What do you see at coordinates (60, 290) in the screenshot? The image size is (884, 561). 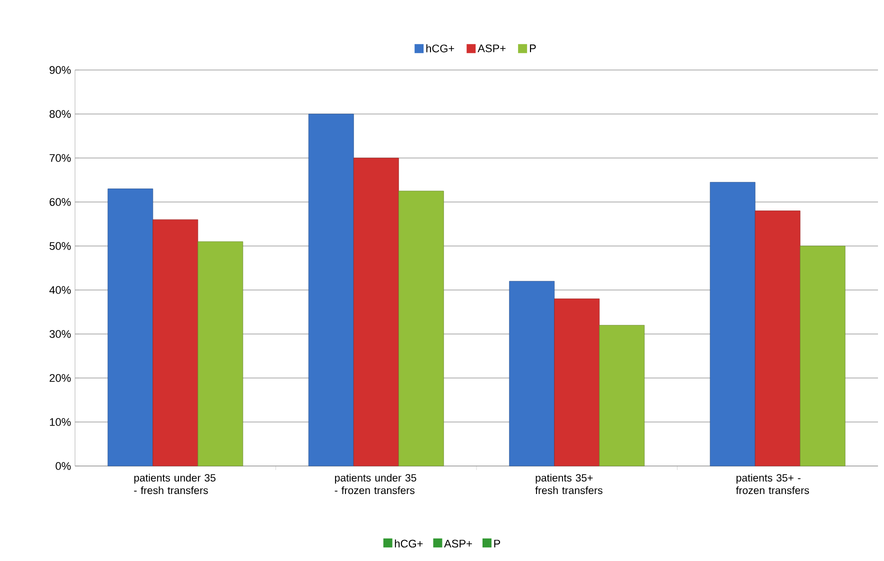 I see `y-tick-label: 40%` at bounding box center [60, 290].